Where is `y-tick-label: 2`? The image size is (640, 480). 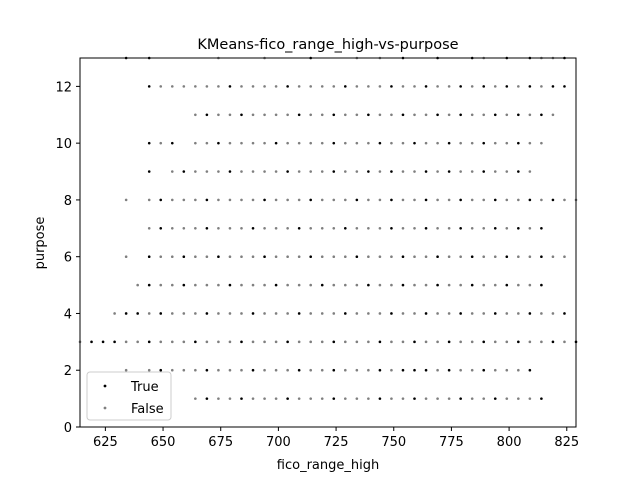
y-tick-label: 2 is located at coordinates (68, 371).